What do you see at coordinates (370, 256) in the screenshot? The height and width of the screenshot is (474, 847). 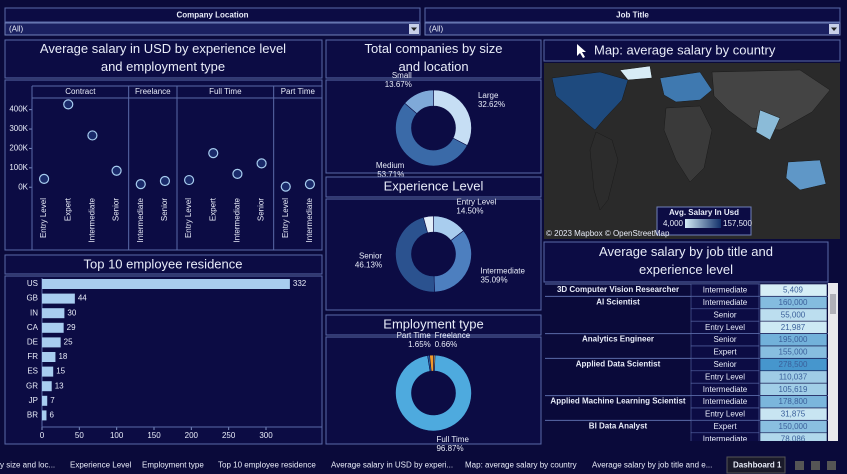 I see `slice-label: Senior` at bounding box center [370, 256].